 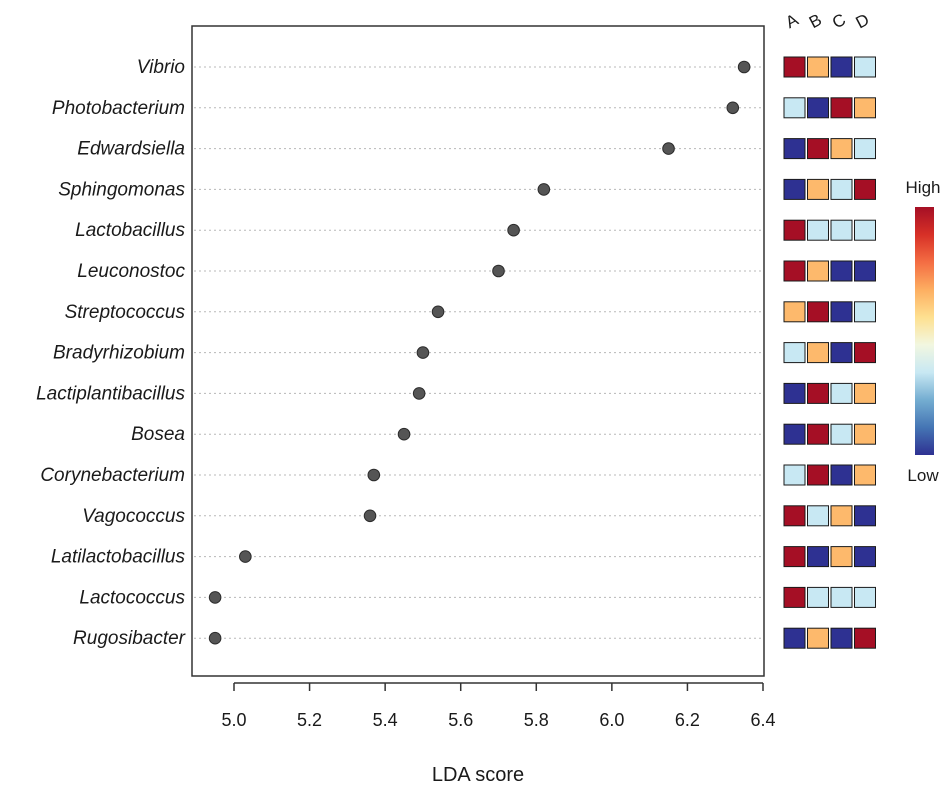 What do you see at coordinates (762, 720) in the screenshot?
I see `x-tick-label: 6.4` at bounding box center [762, 720].